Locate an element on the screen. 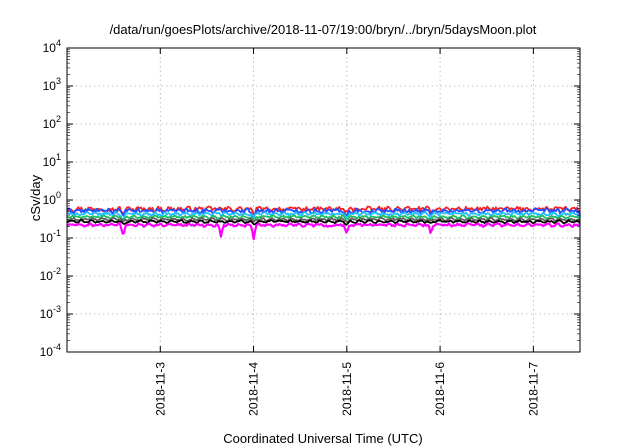  y-axis-label: cSv/day is located at coordinates (35, 197).